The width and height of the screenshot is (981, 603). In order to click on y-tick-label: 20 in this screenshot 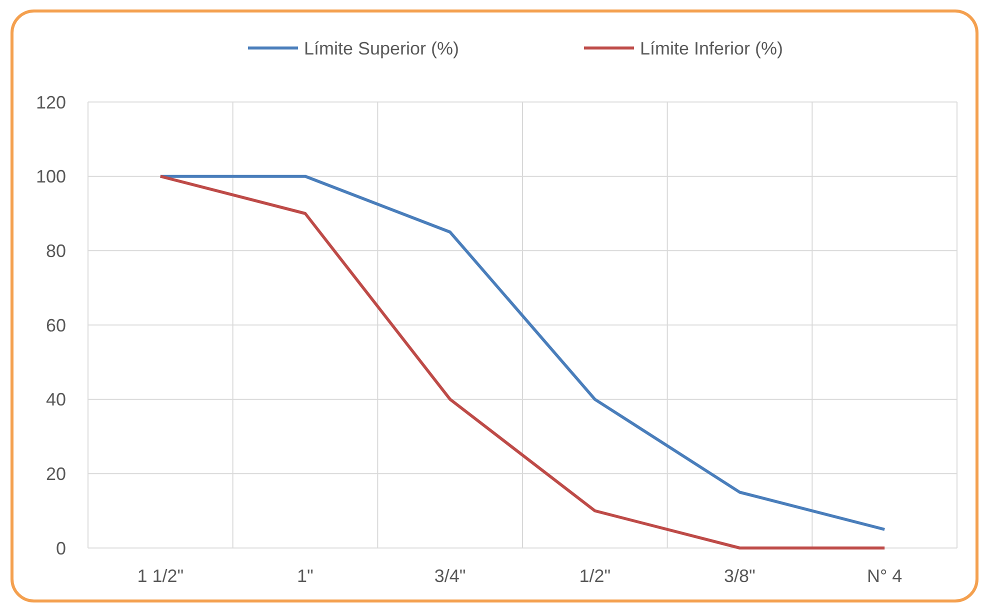, I will do `click(56, 474)`.